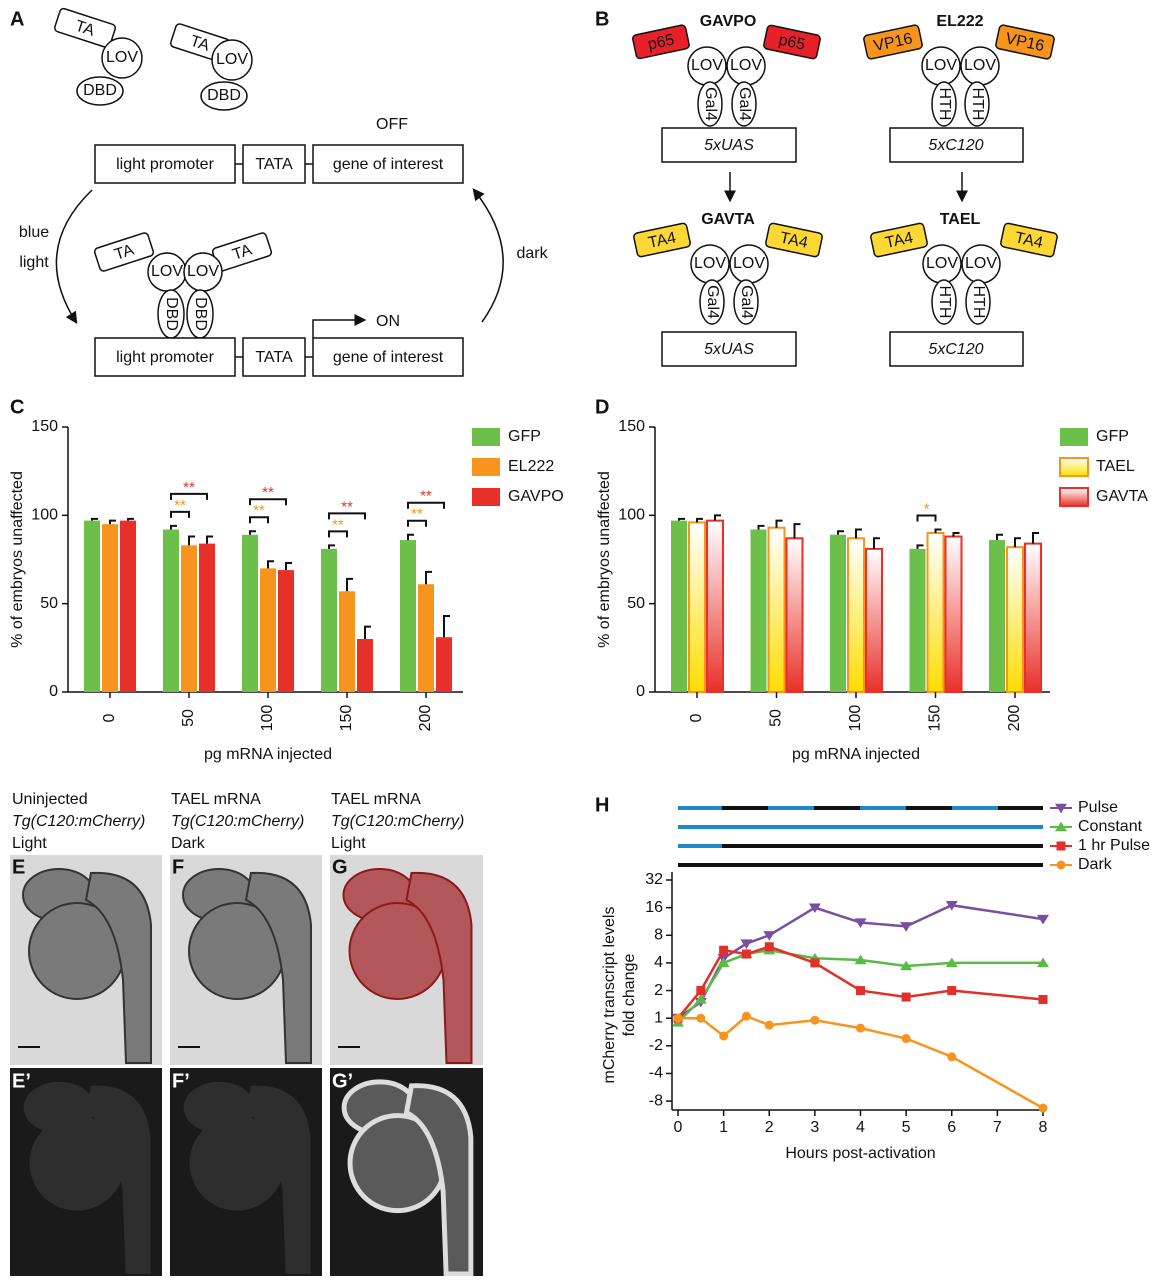 Image resolution: width=1166 pixels, height=1280 pixels. I want to click on x-tick-label: 100, so click(267, 718).